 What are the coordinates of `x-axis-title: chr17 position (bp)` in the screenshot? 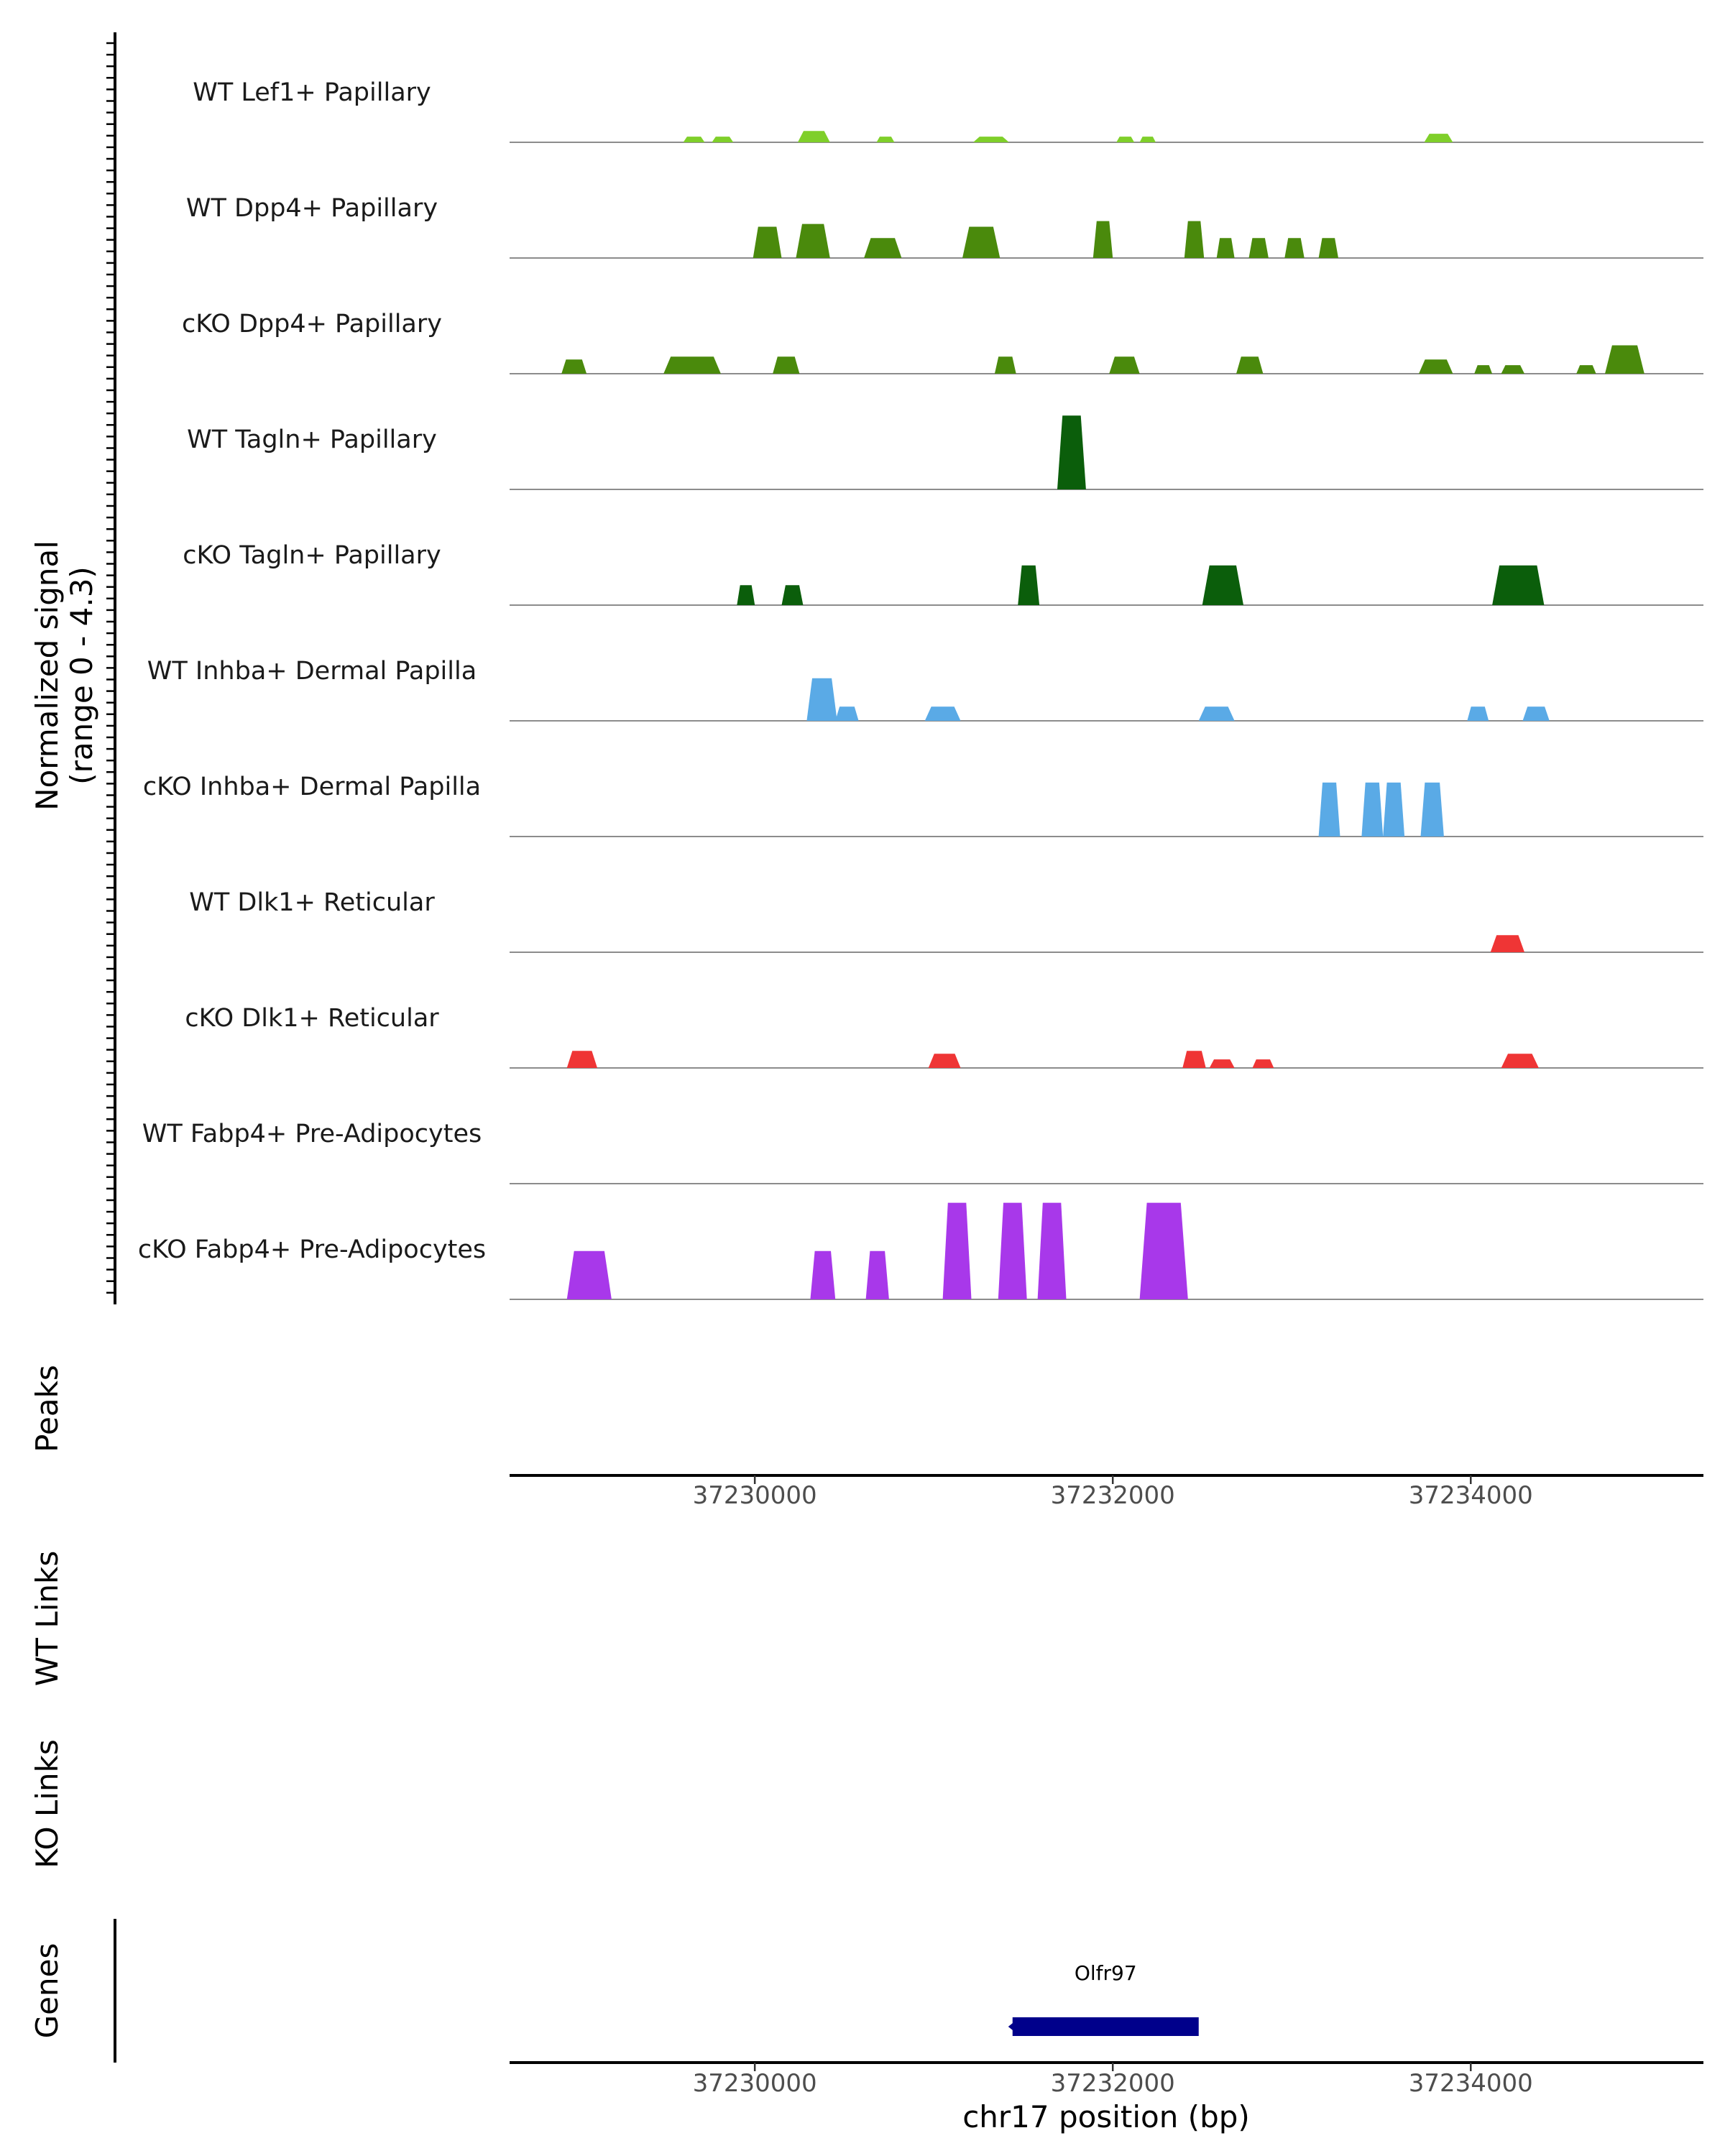 It's located at (1106, 2116).